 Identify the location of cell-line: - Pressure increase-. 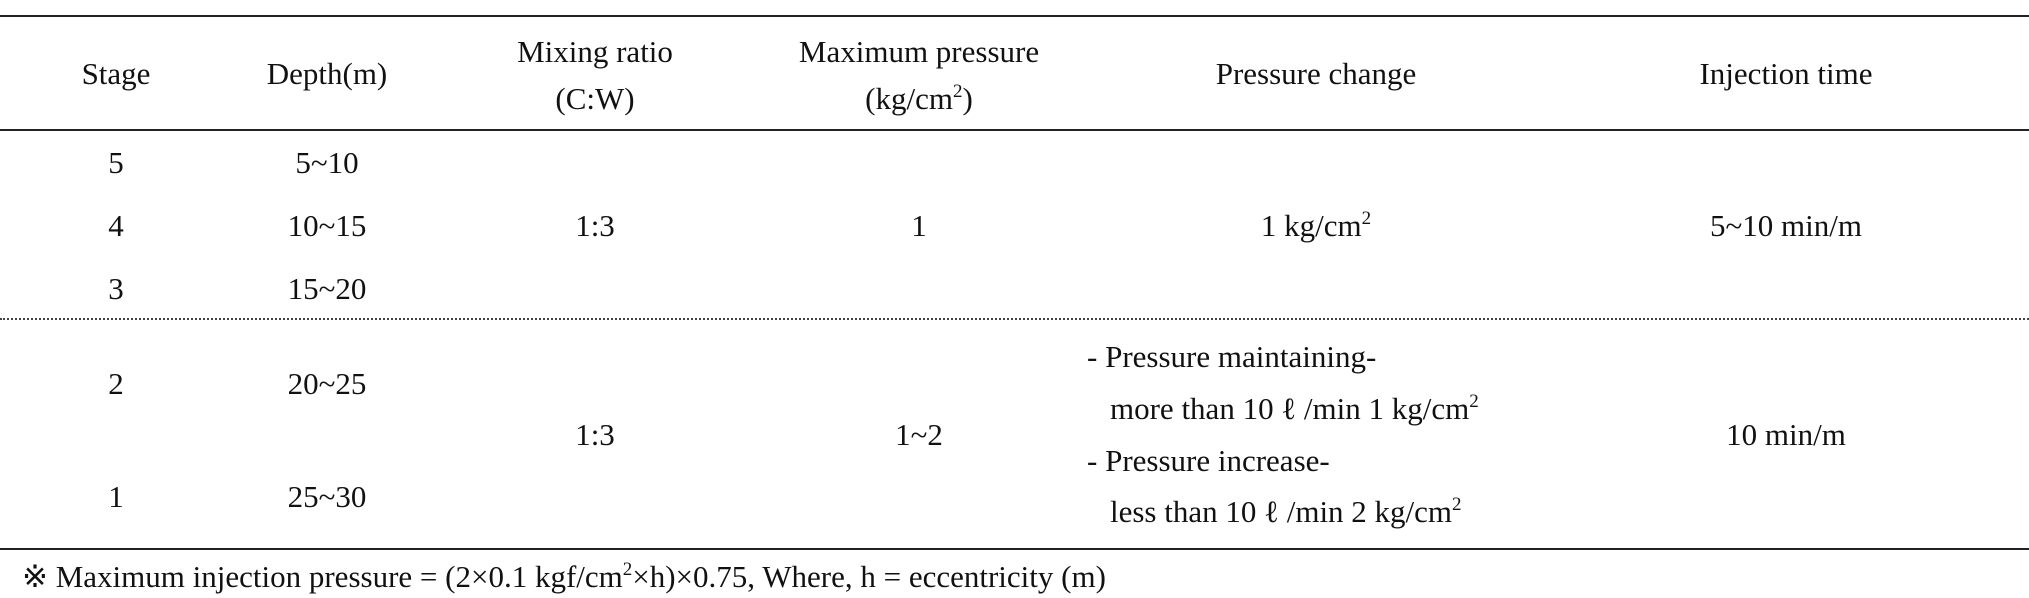
(1208, 460).